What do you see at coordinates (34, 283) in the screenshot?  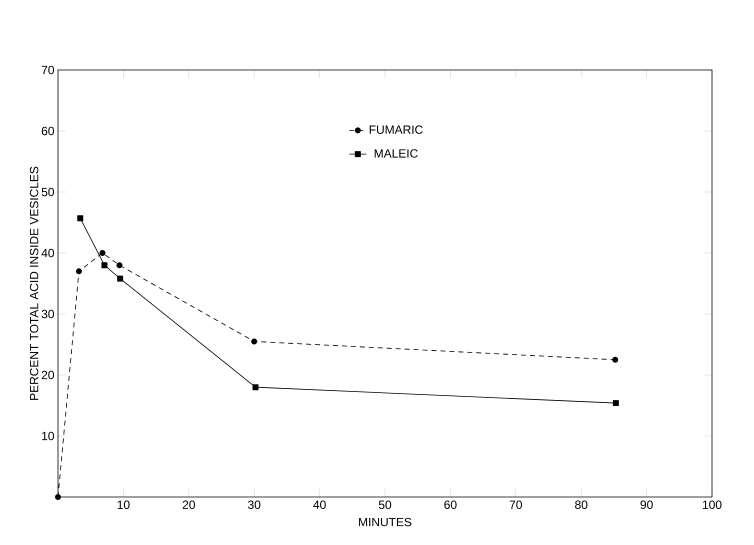 I see `y-axis-title: PERCENT TOTAL ACID INSIDE VESICLES` at bounding box center [34, 283].